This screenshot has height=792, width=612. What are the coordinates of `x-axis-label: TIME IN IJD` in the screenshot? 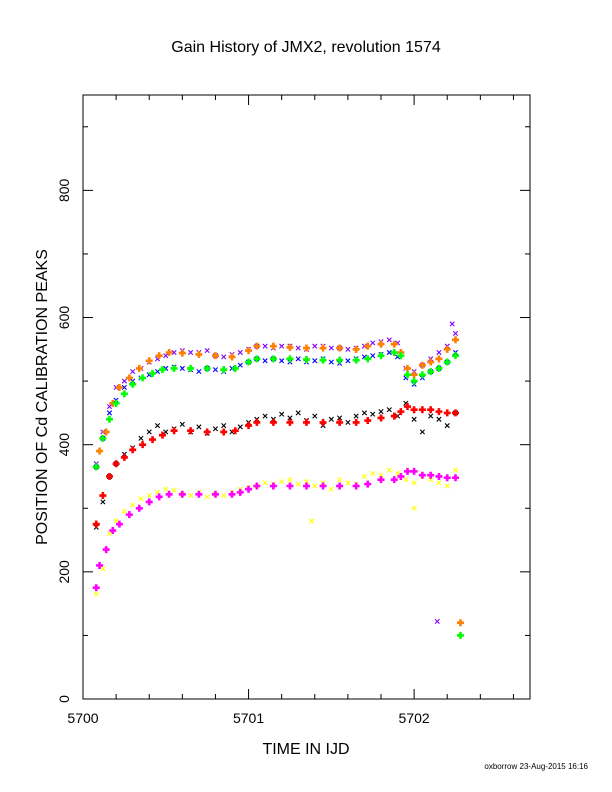 It's located at (305, 749).